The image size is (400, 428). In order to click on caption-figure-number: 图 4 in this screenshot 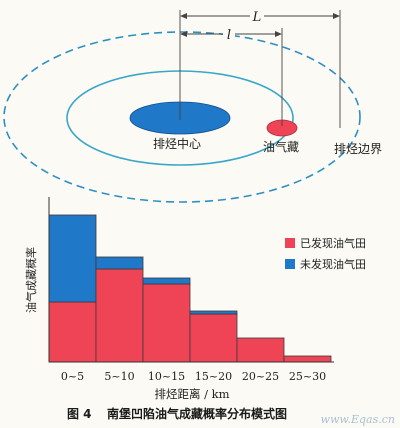, I will do `click(79, 414)`.